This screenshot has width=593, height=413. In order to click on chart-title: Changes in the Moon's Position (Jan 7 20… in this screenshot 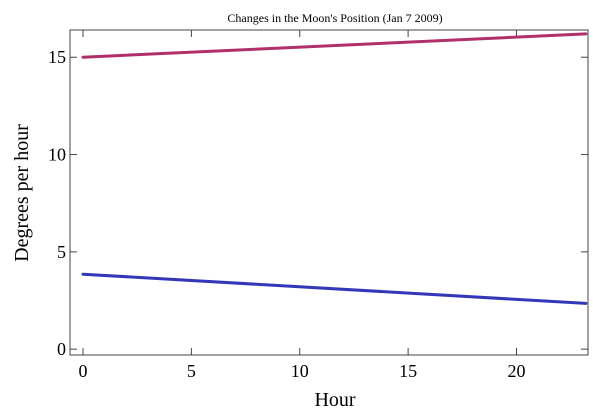, I will do `click(334, 18)`.